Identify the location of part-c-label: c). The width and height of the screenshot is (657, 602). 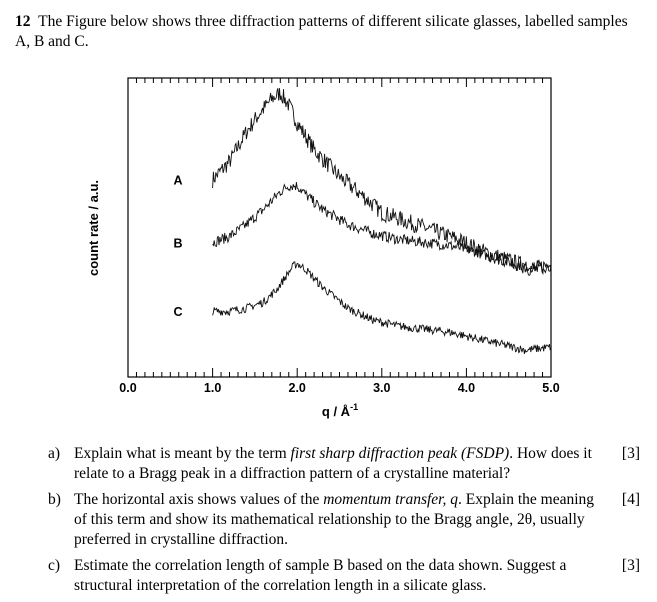
(54, 565).